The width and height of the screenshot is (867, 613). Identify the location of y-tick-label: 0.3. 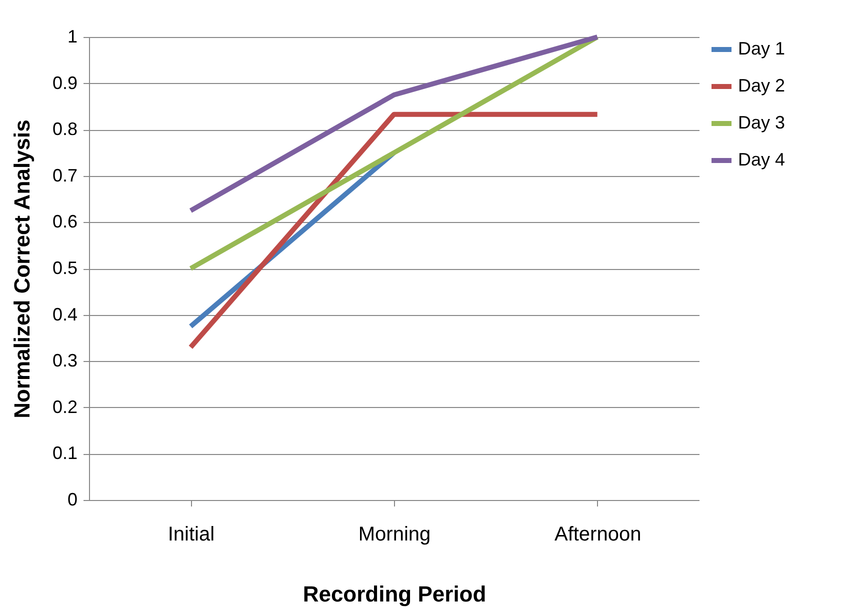
(65, 360).